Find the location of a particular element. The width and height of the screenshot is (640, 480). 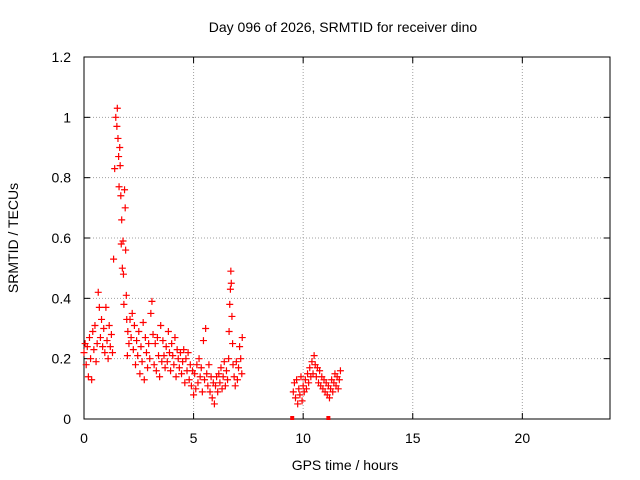

x-tick-label: 15 is located at coordinates (413, 438).